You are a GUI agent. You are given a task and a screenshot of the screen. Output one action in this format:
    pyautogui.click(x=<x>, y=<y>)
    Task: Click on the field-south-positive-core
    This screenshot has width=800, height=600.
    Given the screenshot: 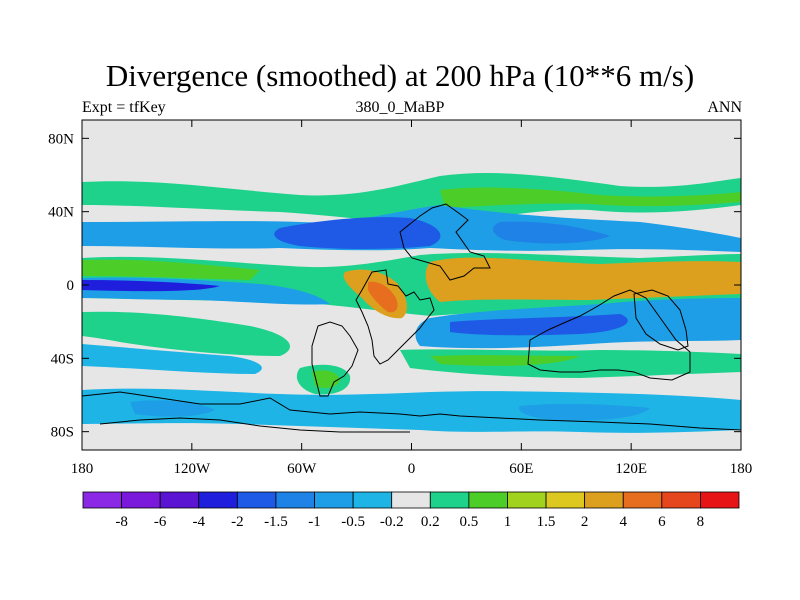 What is the action you would take?
    pyautogui.click(x=505, y=360)
    